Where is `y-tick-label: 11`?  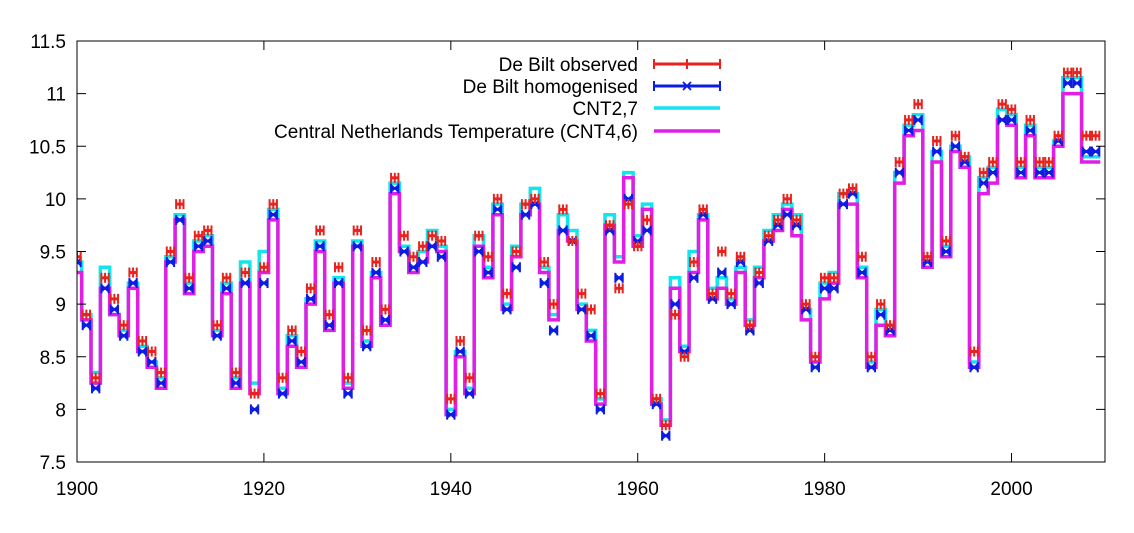 y-tick-label: 11 is located at coordinates (56, 95).